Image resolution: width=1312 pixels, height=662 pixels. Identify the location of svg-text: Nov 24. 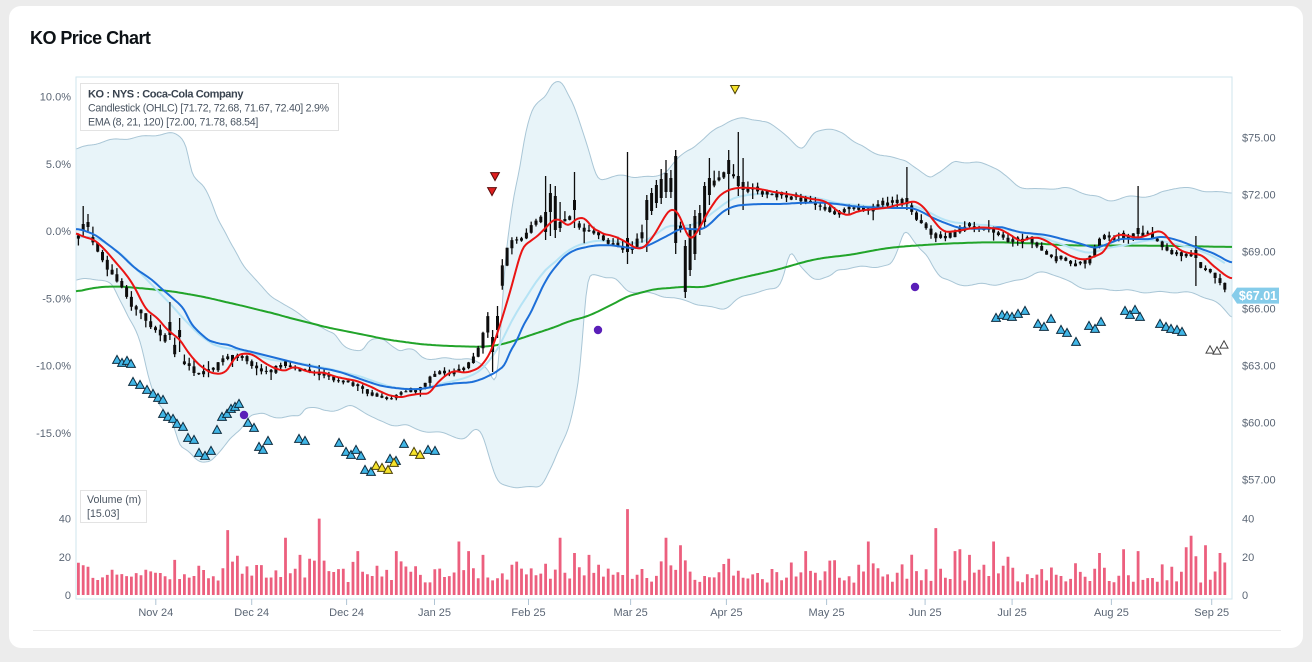
(155, 613).